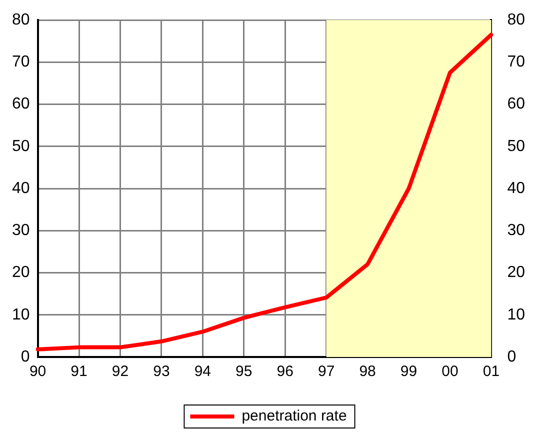  I want to click on y2-tick-label: 70, so click(516, 62).